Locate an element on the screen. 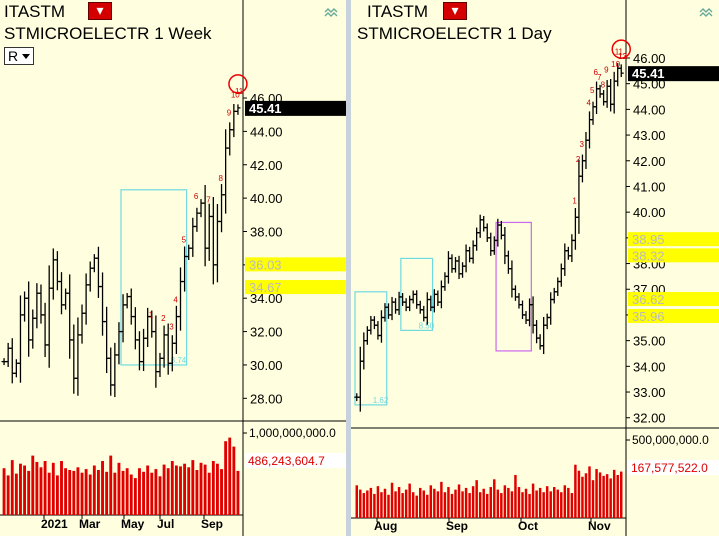 Image resolution: width=719 pixels, height=536 pixels. security-name: STMICROELECTR is located at coordinates (430, 33).